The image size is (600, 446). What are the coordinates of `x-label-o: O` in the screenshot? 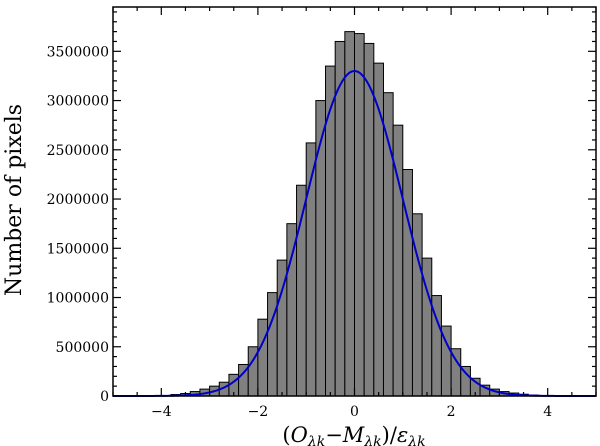 It's located at (299, 434).